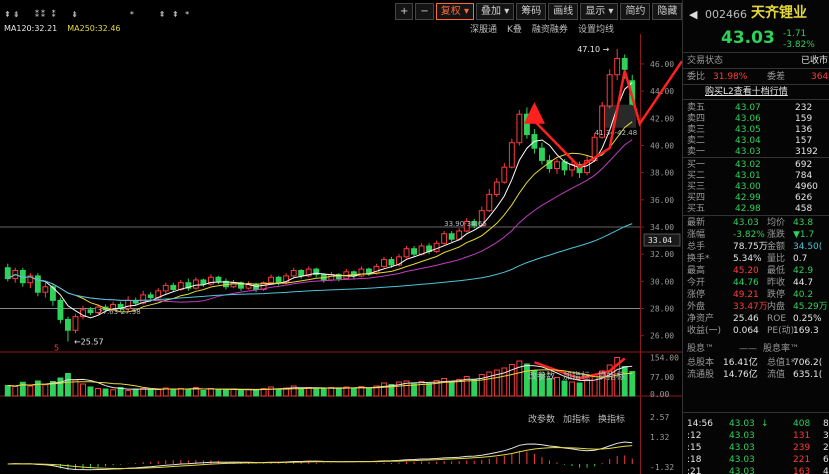  I want to click on bid-row: 买一 43.02 692, so click(756, 165).